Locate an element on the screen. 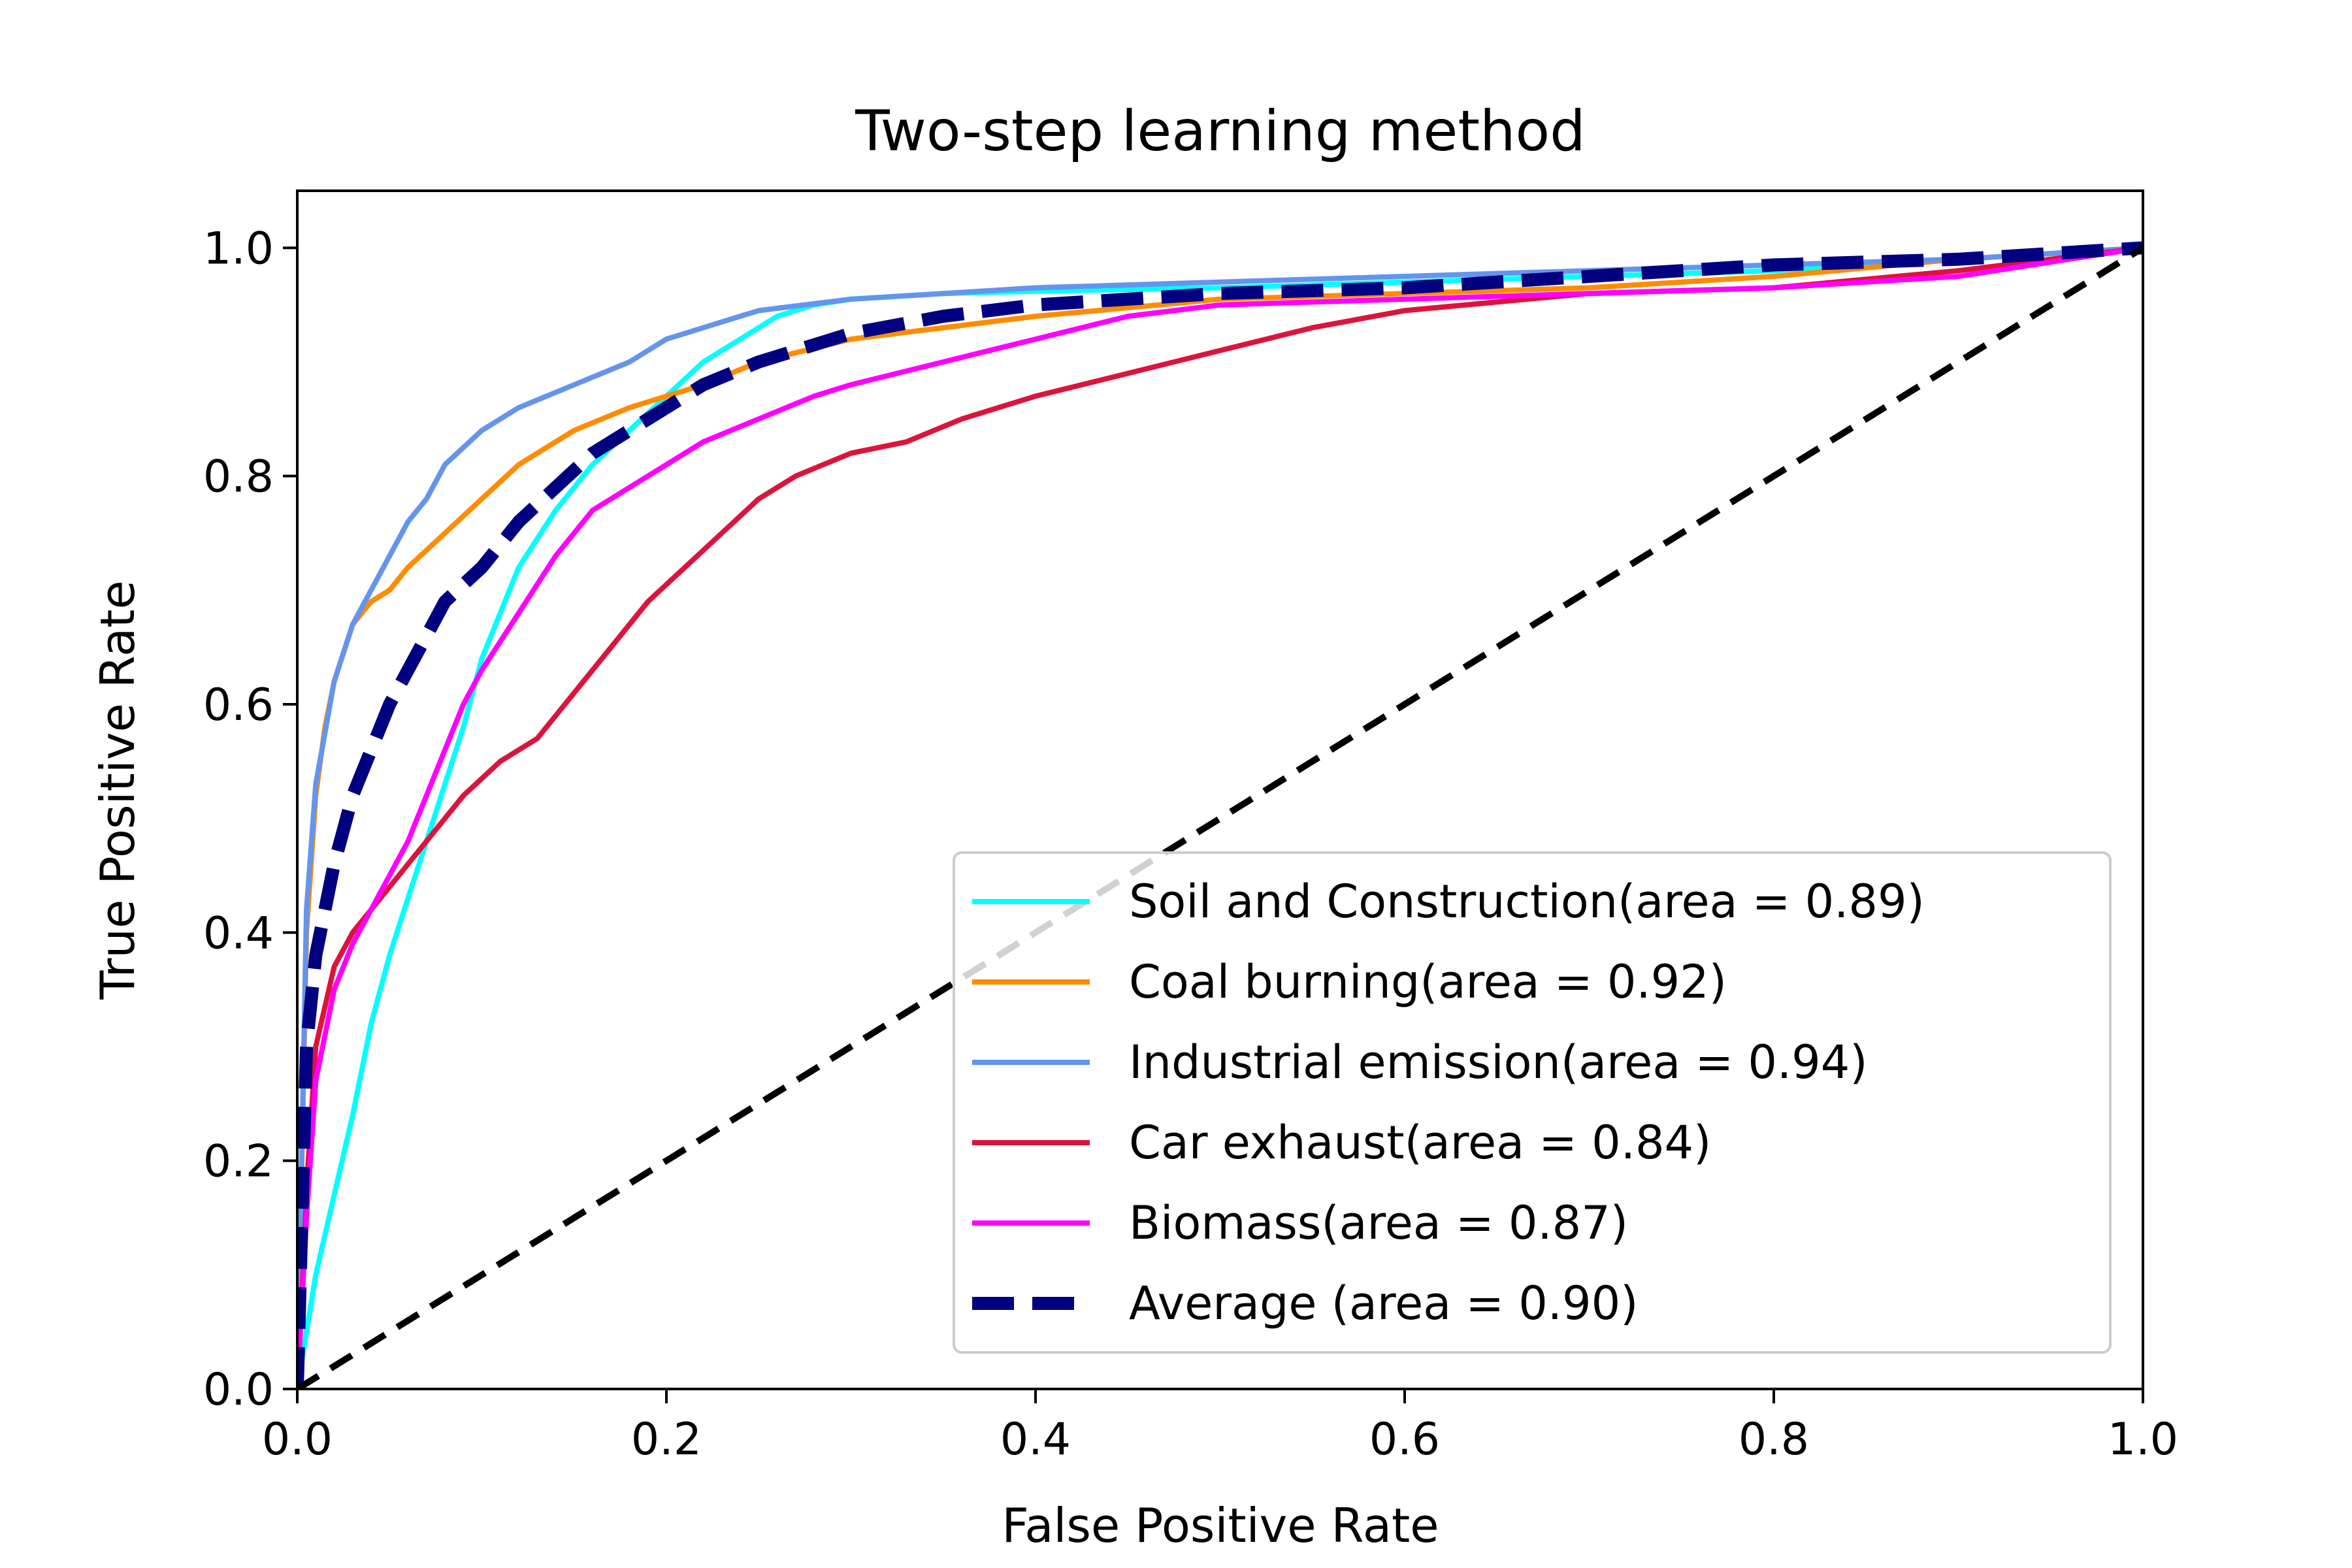 The image size is (2352, 1568). y-tick-label: 0.6 is located at coordinates (238, 705).